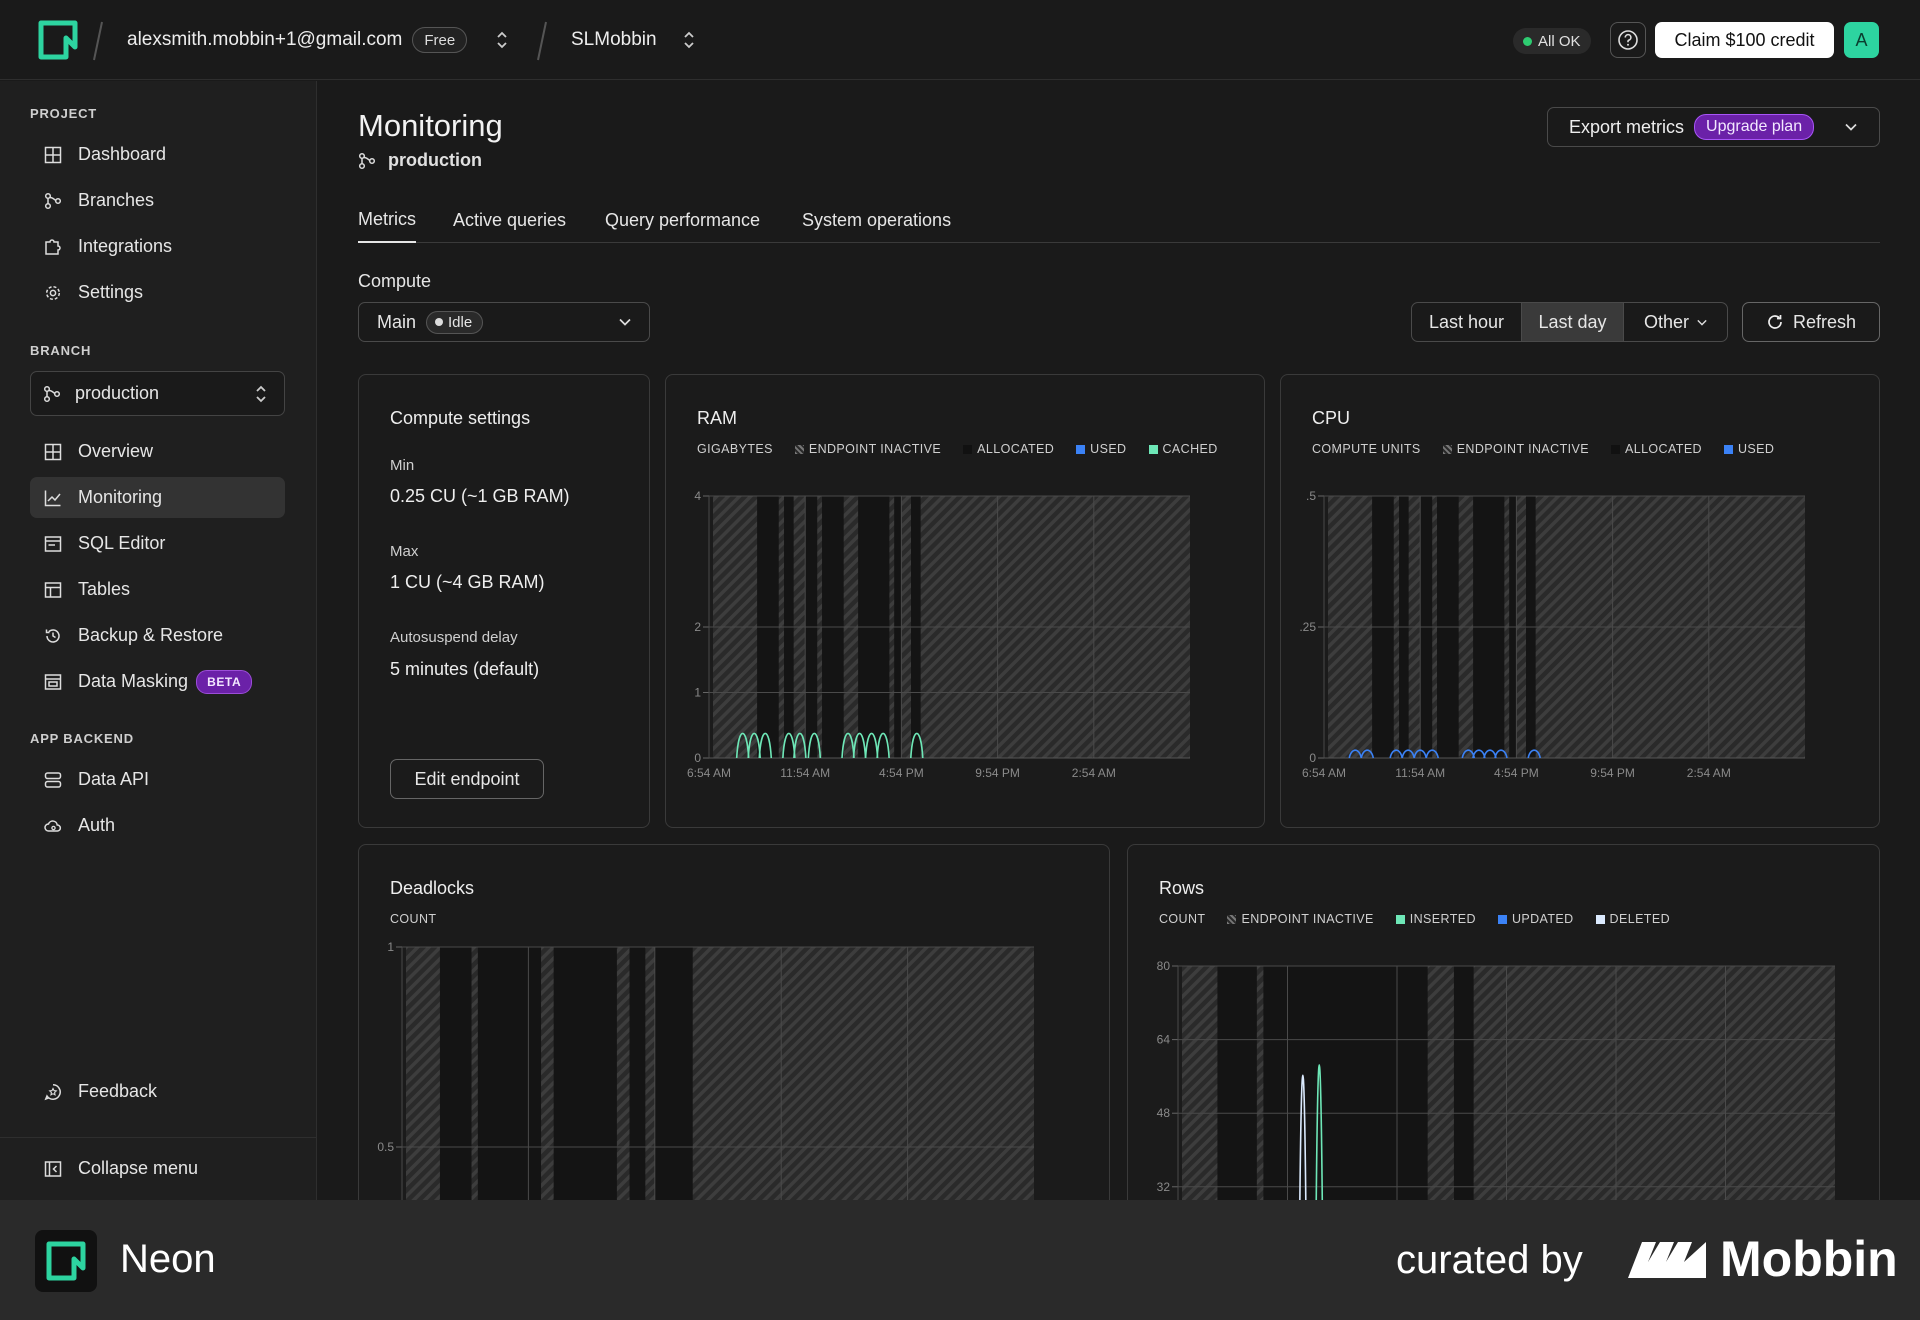  Describe the element at coordinates (1861, 40) in the screenshot. I see `avatar: A` at that location.